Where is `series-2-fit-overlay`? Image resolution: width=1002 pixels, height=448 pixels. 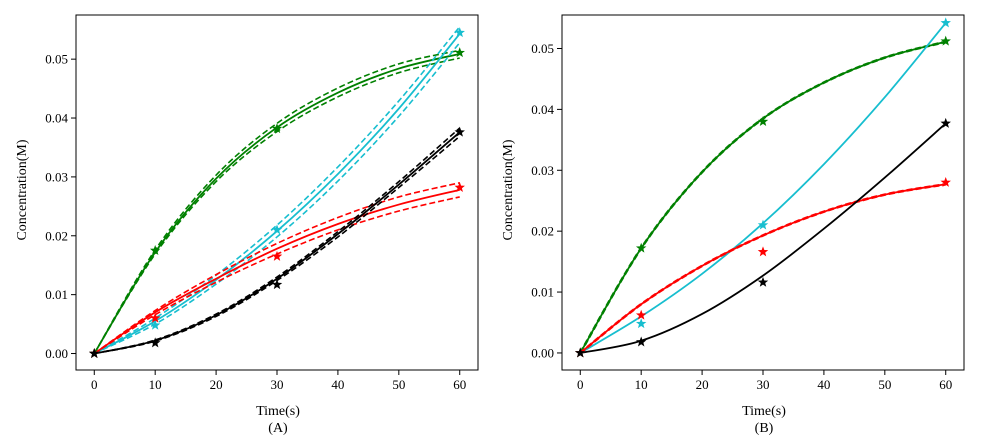
series-2-fit-overlay is located at coordinates (762, 268).